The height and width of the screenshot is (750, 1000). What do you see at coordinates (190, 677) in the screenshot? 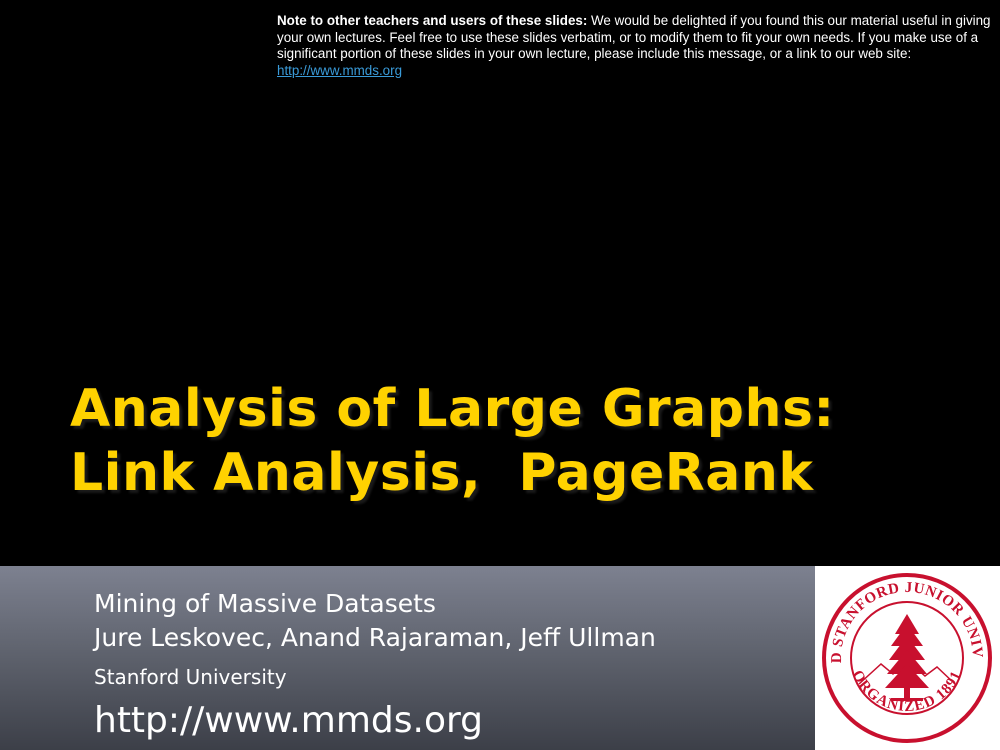
I see `institution: Stanford University` at bounding box center [190, 677].